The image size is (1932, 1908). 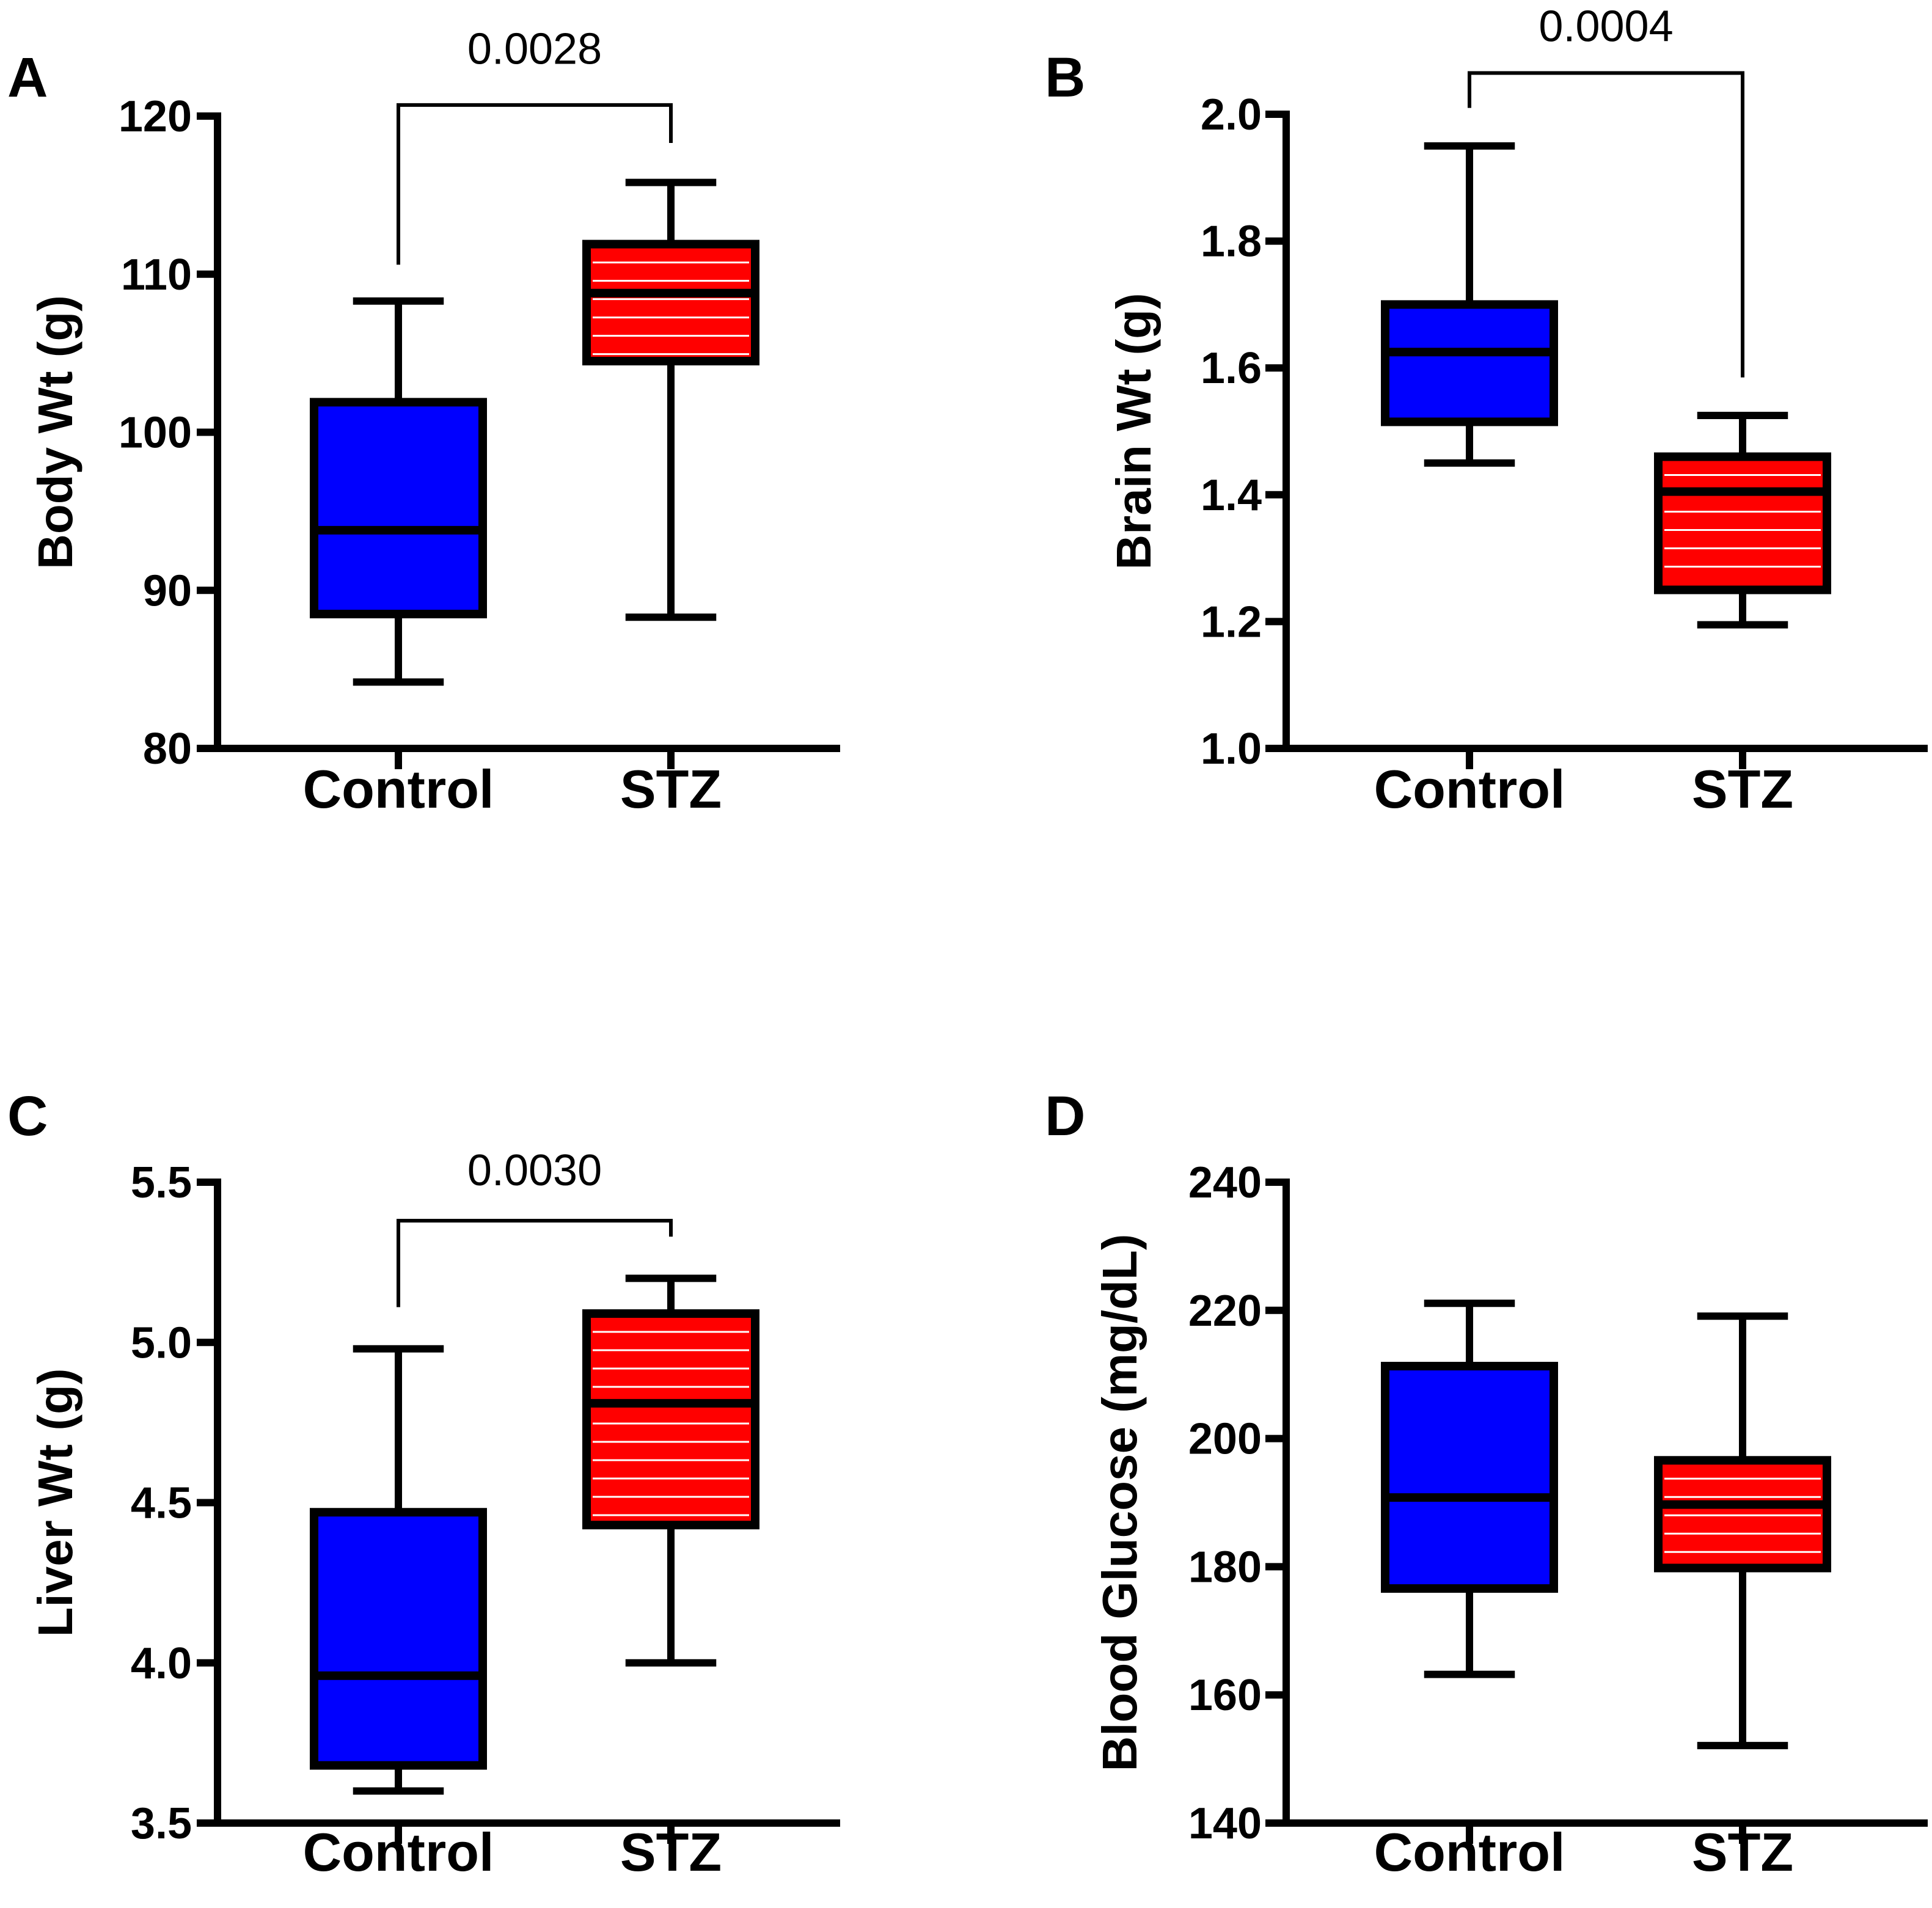 I want to click on y-tick-label: 110, so click(x=156, y=274).